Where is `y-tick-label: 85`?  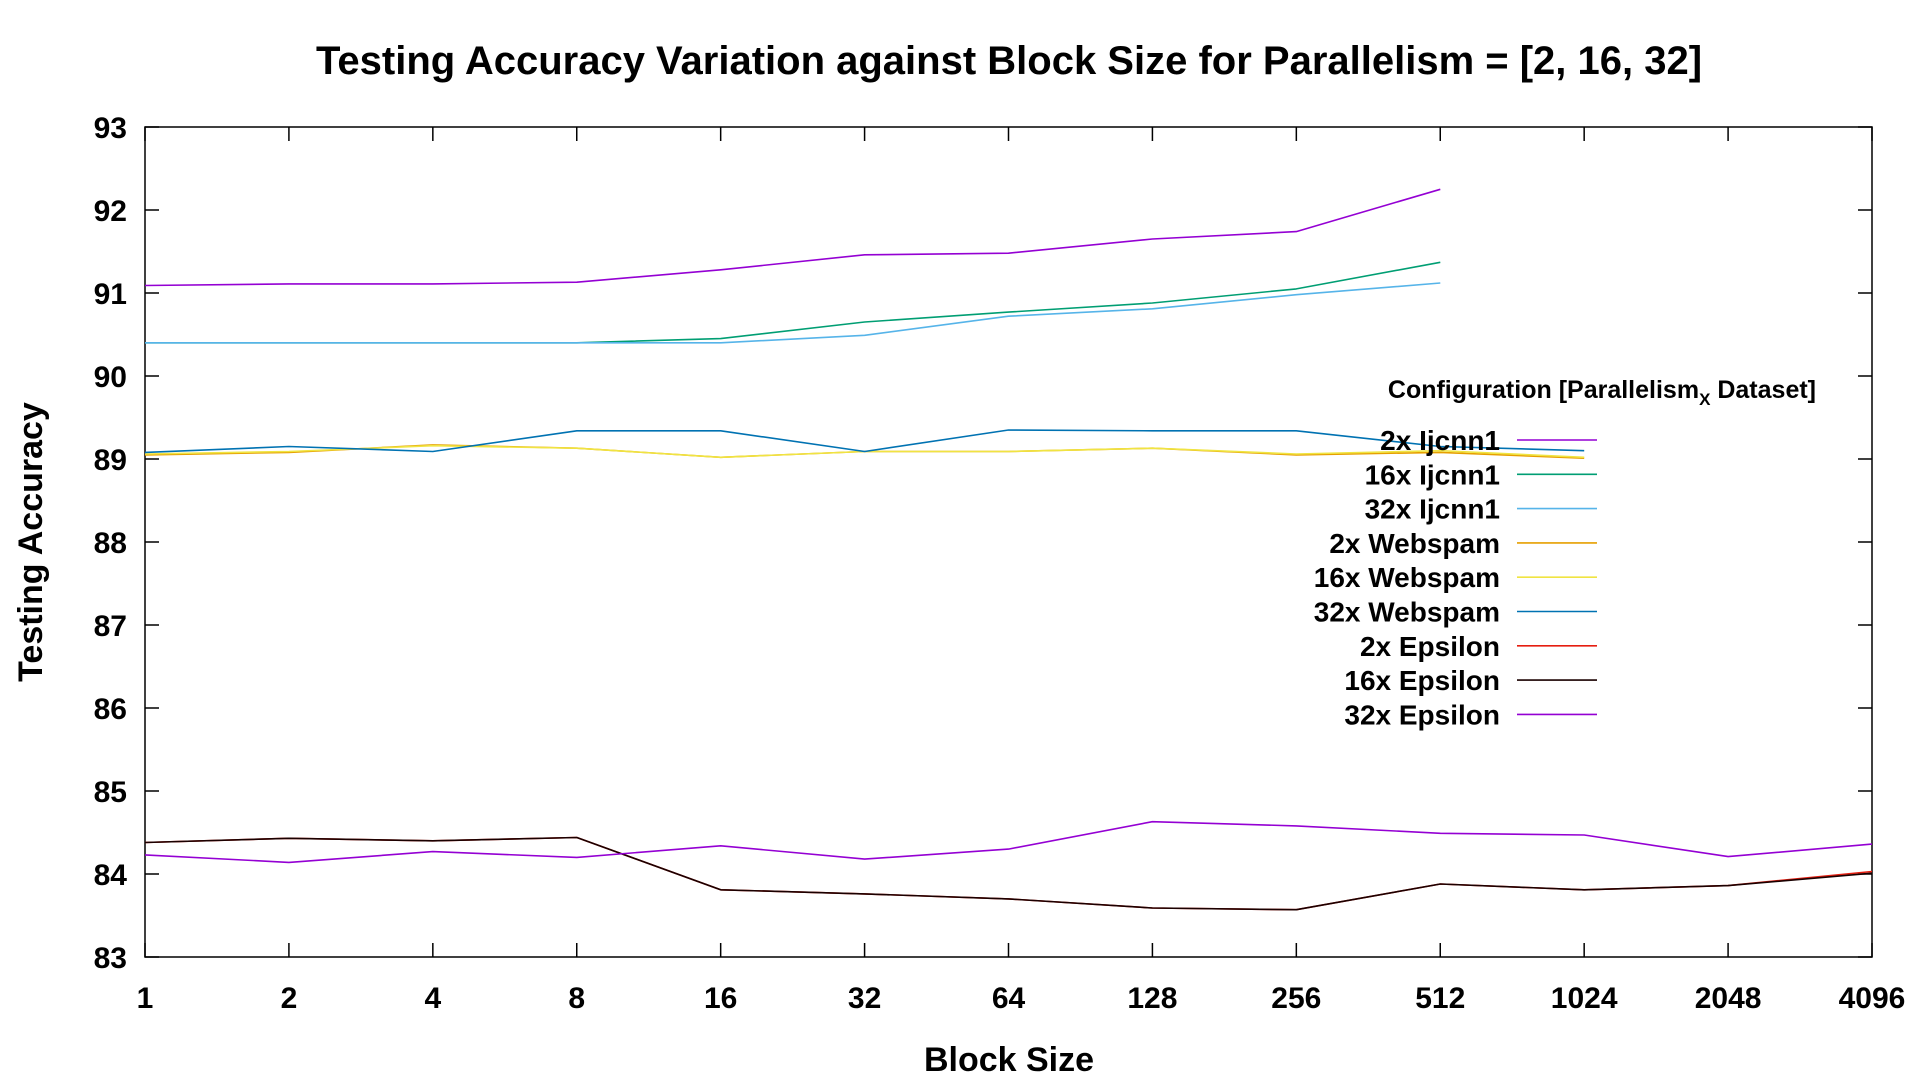 y-tick-label: 85 is located at coordinates (110, 792).